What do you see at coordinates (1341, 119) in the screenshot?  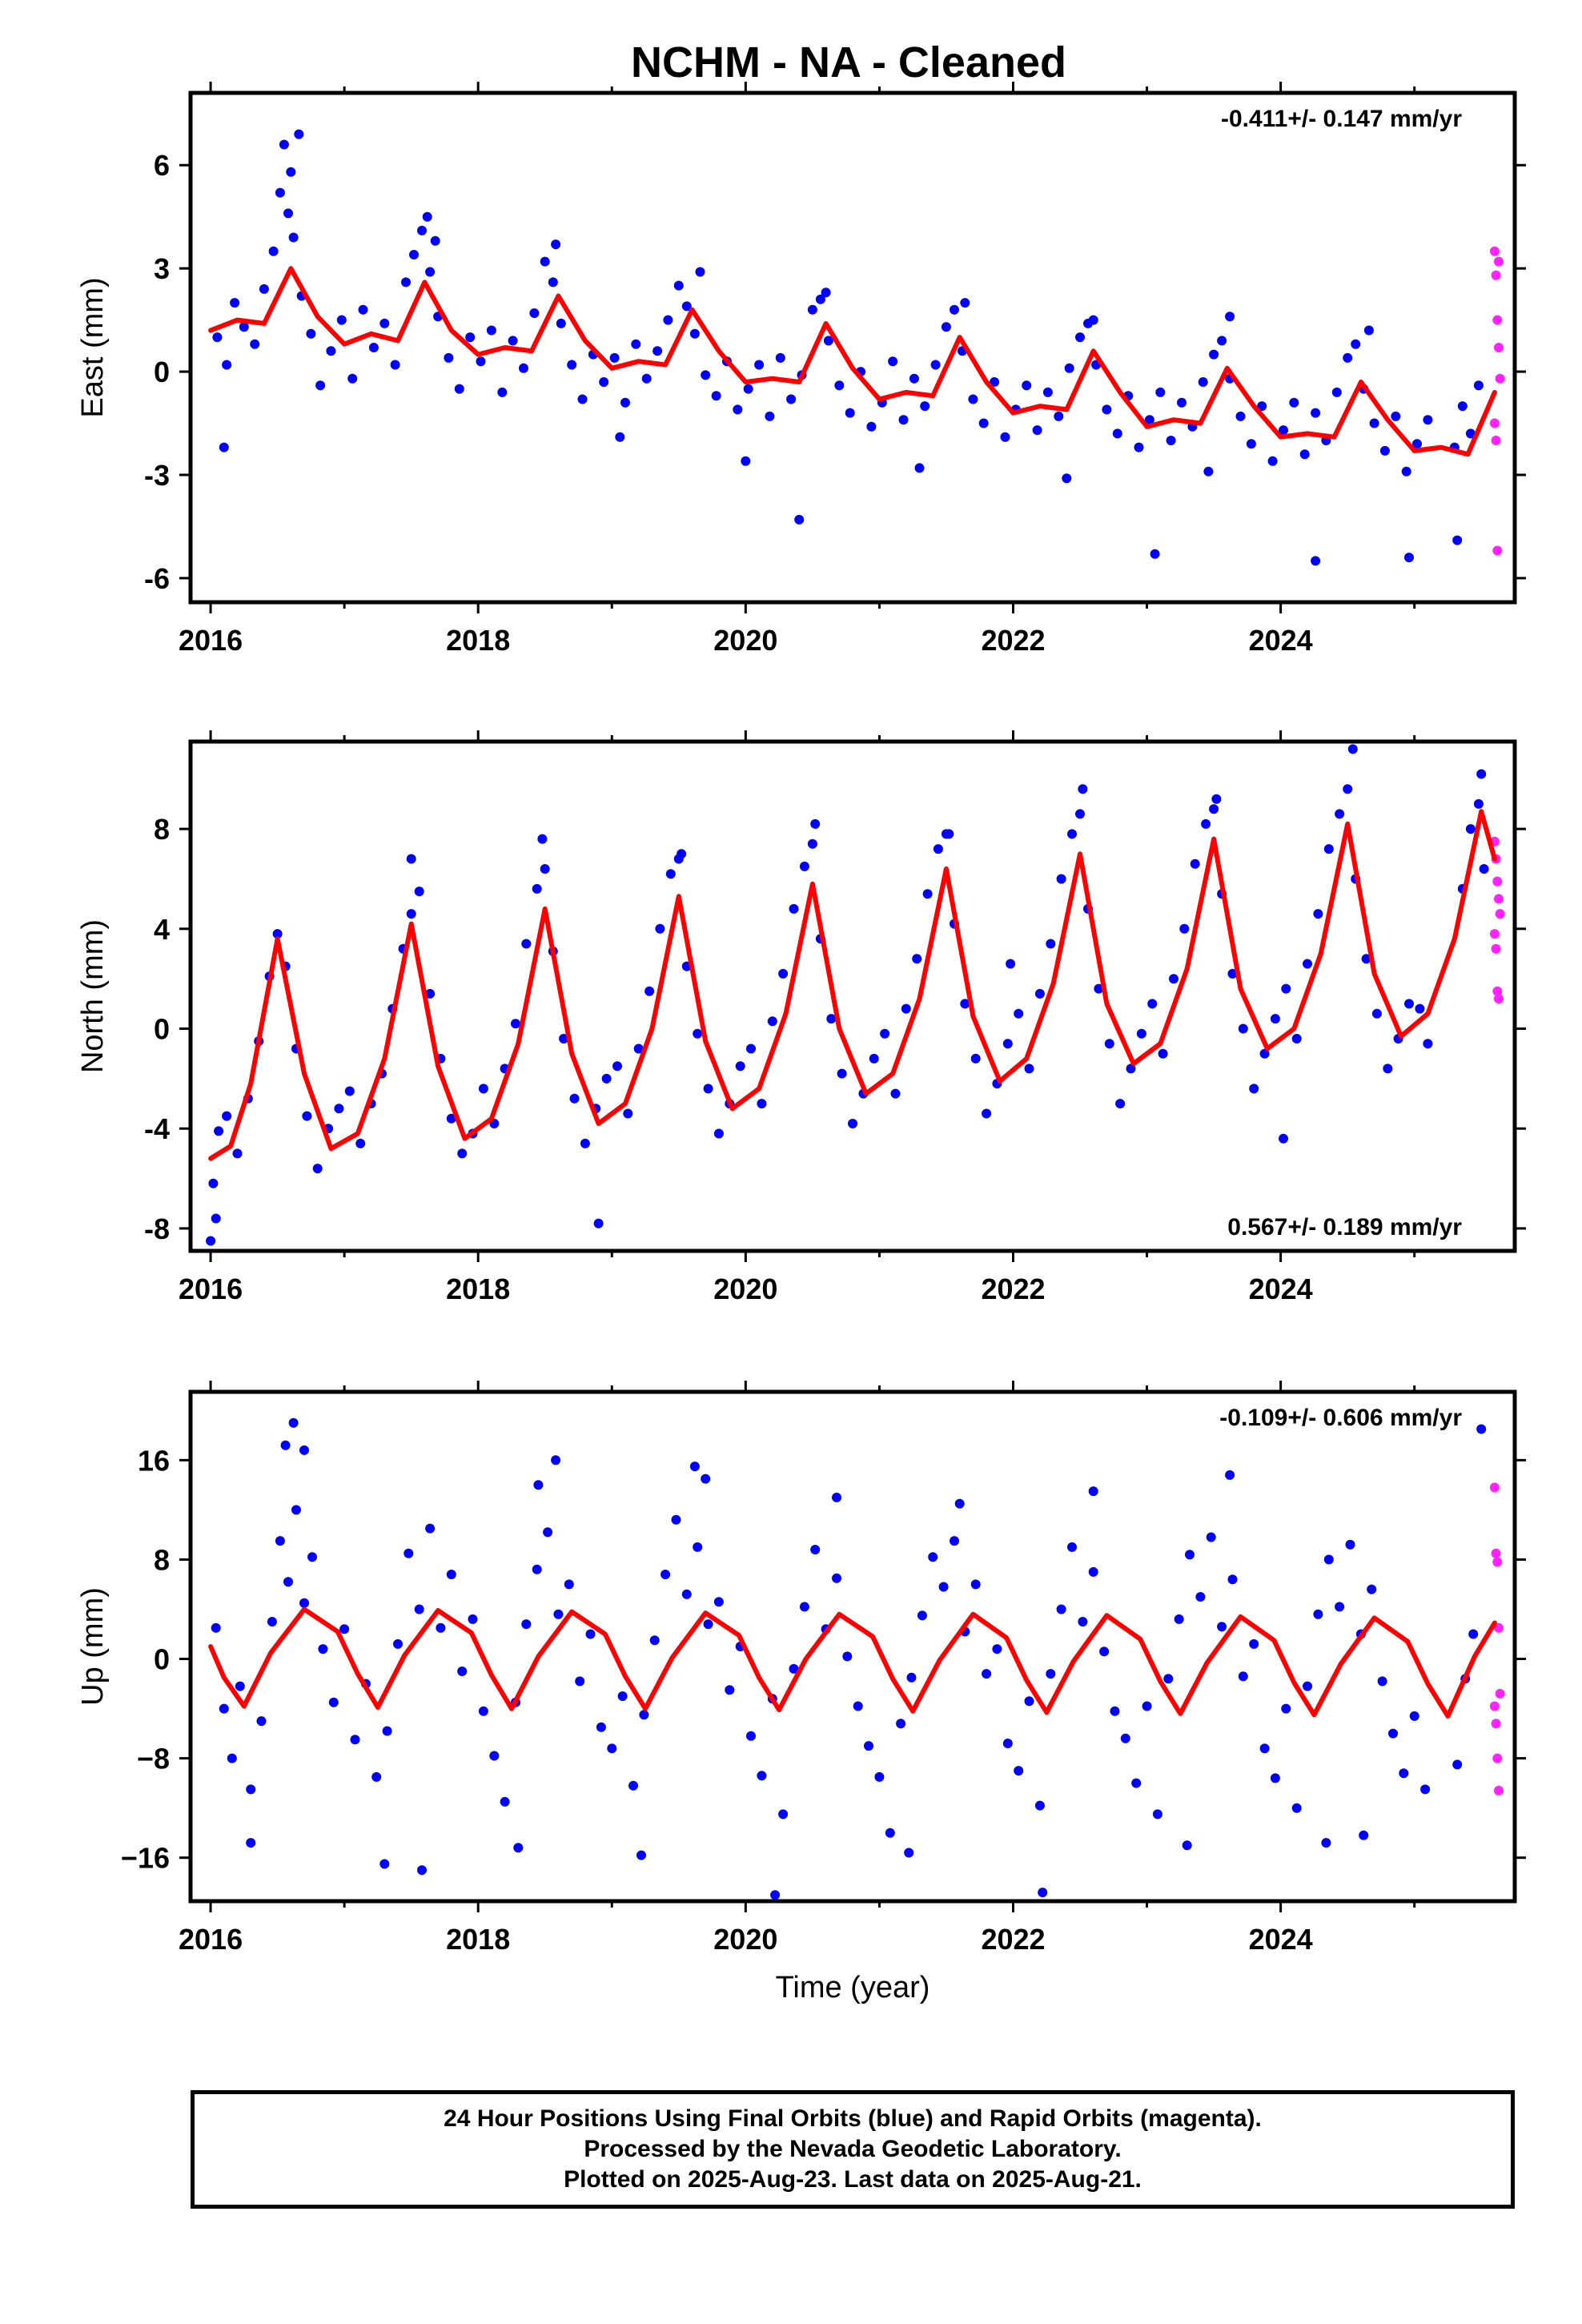 I see `rate-label-east: -0.411+/- 0.147 mm/yr` at bounding box center [1341, 119].